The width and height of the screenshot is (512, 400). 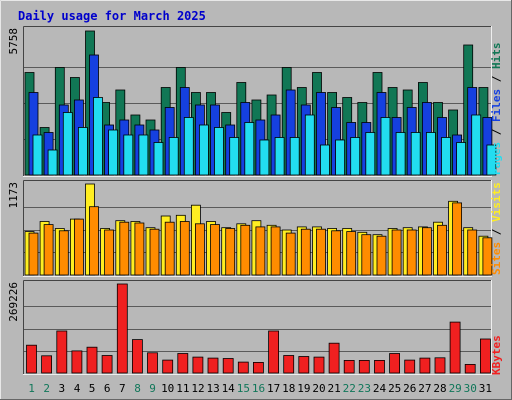 What do you see at coordinates (424, 388) in the screenshot?
I see `day-label-27: 27` at bounding box center [424, 388].